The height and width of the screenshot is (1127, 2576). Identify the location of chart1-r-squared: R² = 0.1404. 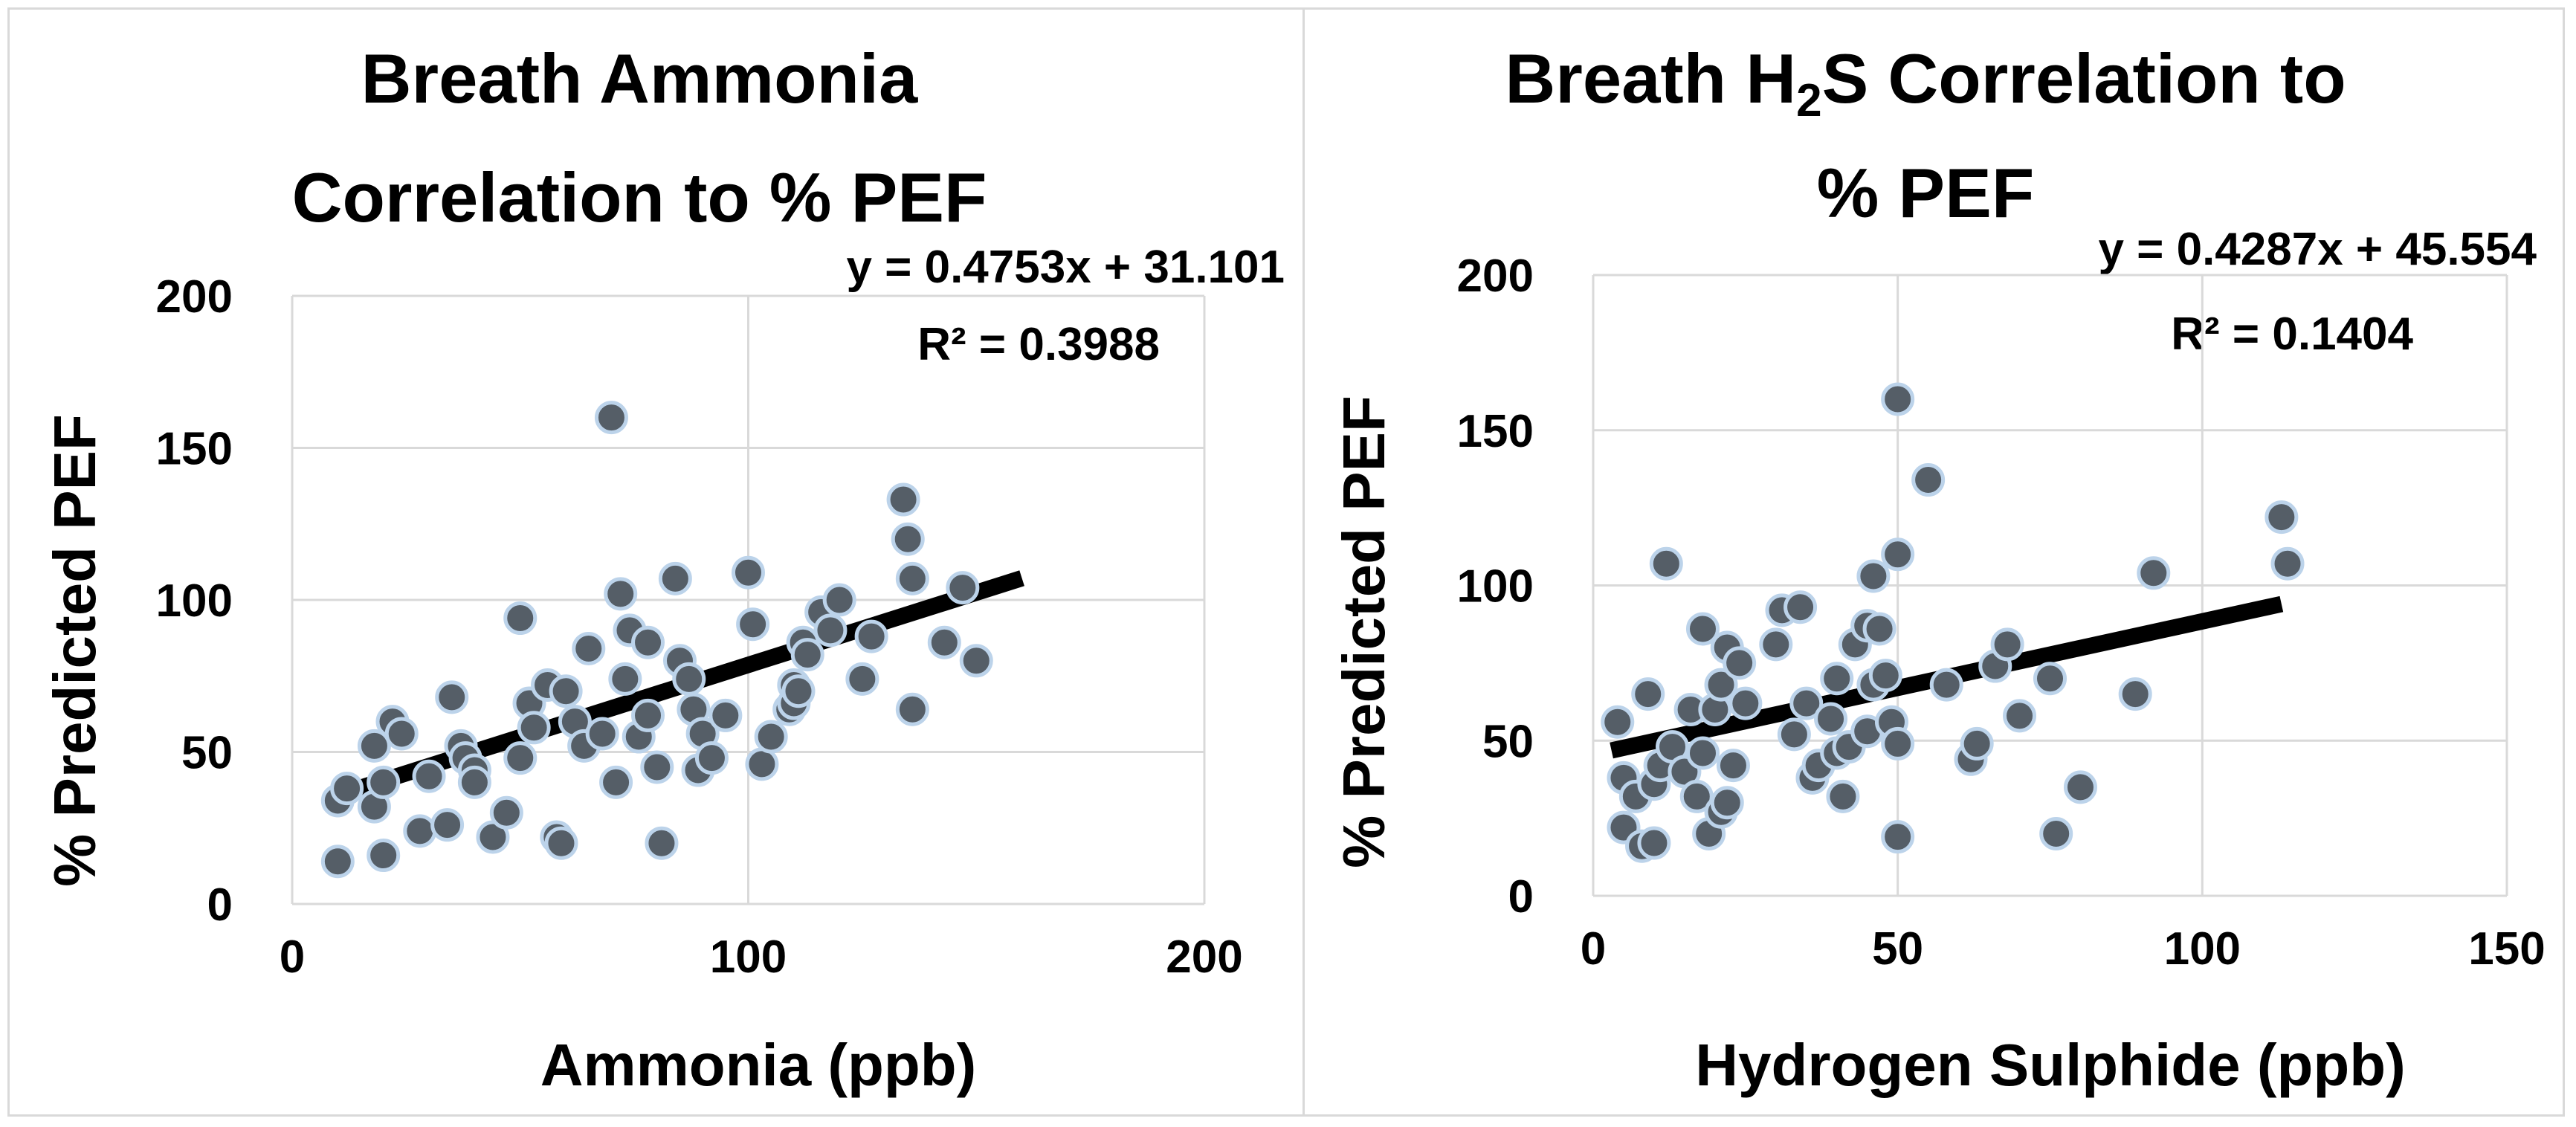
(2292, 334).